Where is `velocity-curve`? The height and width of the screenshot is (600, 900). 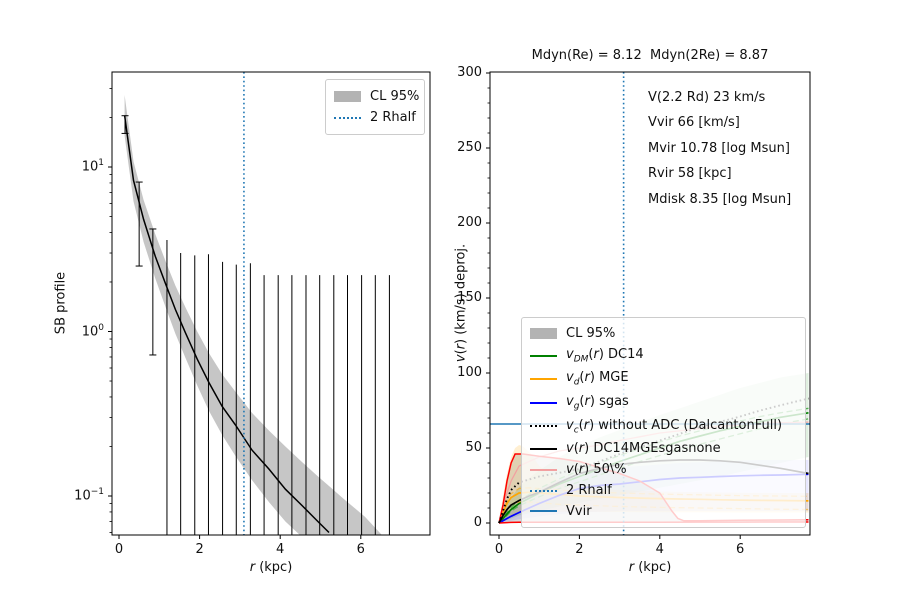
velocity-curve is located at coordinates (653, 465).